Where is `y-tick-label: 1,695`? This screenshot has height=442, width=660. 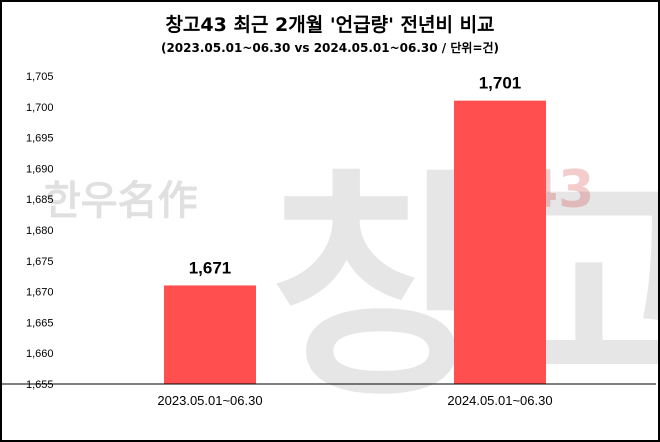
y-tick-label: 1,695 is located at coordinates (40, 139).